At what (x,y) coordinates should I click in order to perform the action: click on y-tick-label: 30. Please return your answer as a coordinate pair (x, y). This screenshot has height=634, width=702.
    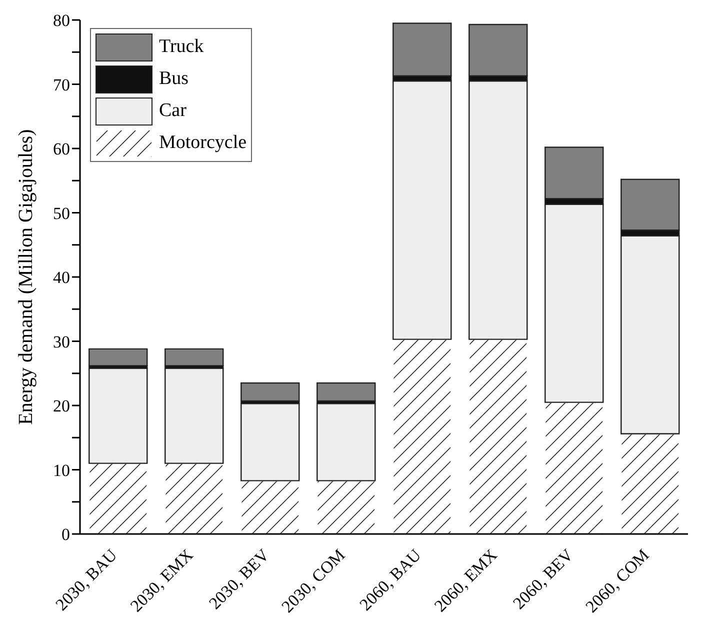
    Looking at the image, I should click on (61, 342).